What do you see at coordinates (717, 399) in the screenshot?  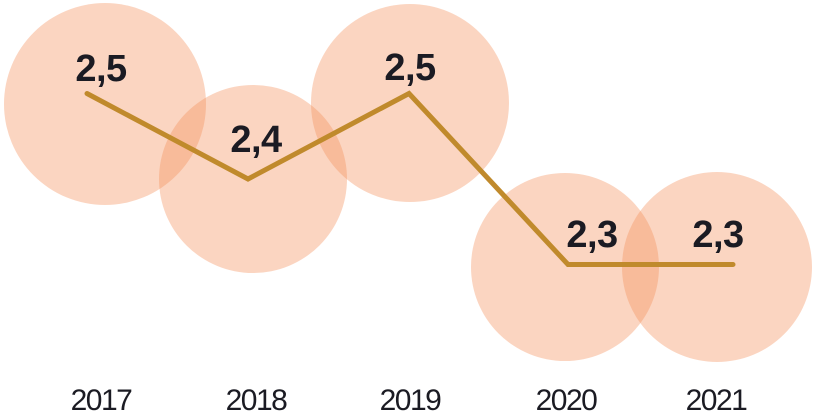 I see `year-label-2021: 2021` at bounding box center [717, 399].